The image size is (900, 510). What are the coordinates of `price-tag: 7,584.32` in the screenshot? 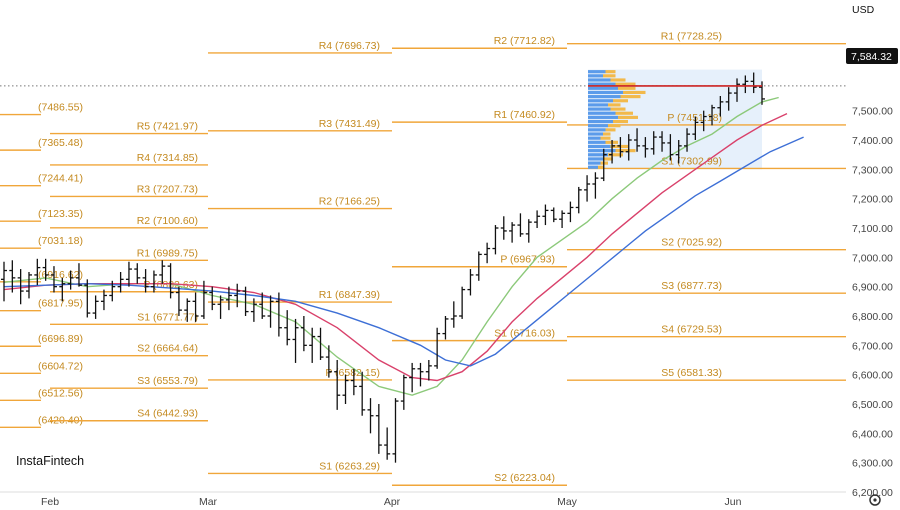 It's located at (872, 56).